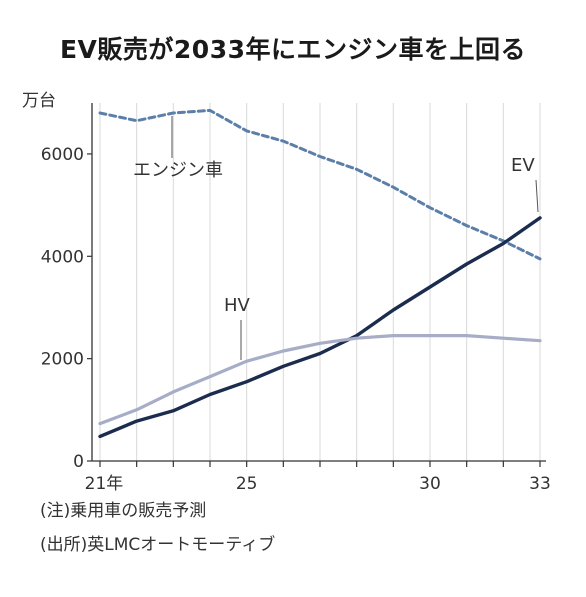 The image size is (586, 597). What do you see at coordinates (292, 49) in the screenshot?
I see `chart-title: EV販売が2033年にエンジン車を上回る` at bounding box center [292, 49].